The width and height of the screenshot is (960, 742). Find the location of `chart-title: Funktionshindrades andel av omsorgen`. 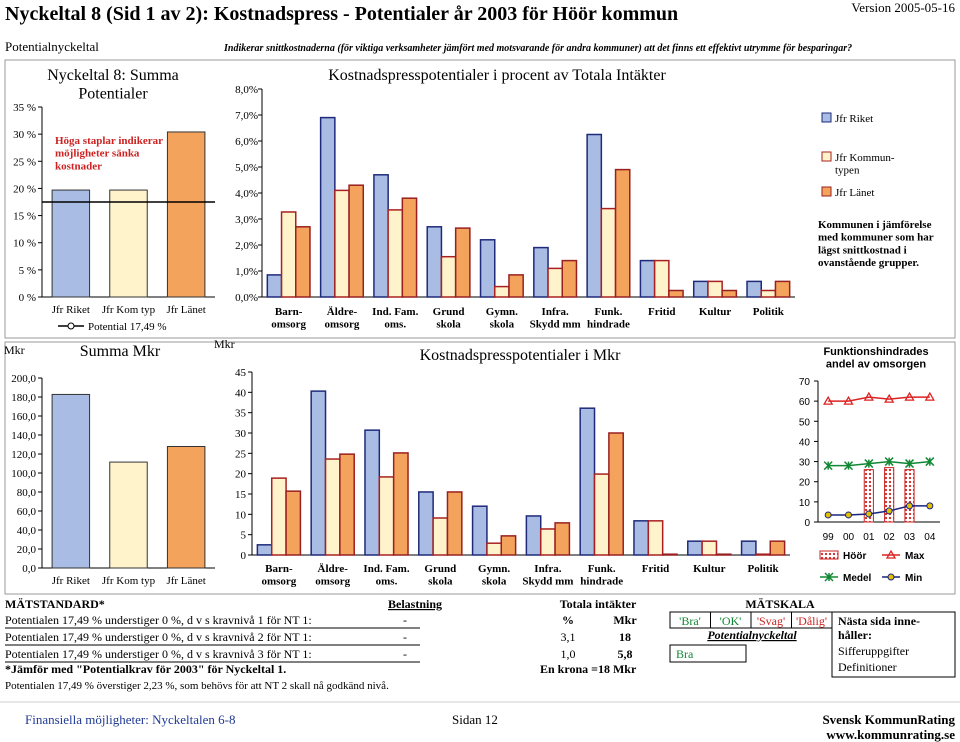

chart-title: Funktionshindrades andel av omsorgen is located at coordinates (875, 358).